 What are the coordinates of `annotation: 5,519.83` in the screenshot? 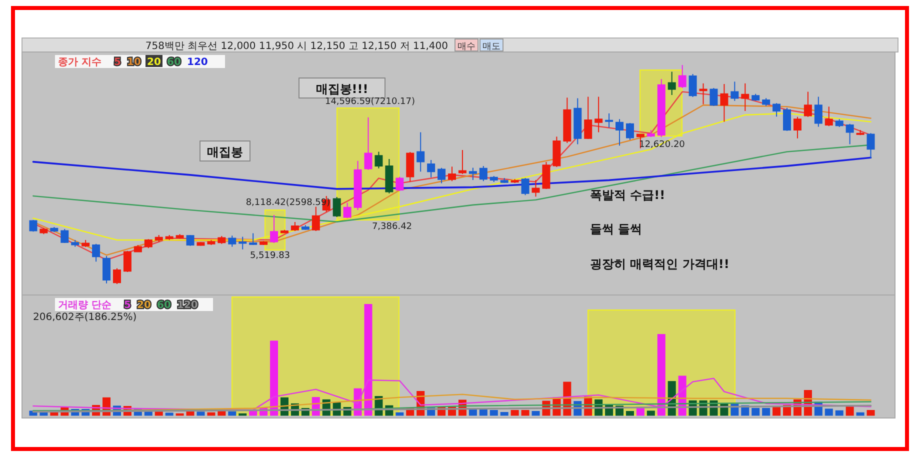 It's located at (270, 256).